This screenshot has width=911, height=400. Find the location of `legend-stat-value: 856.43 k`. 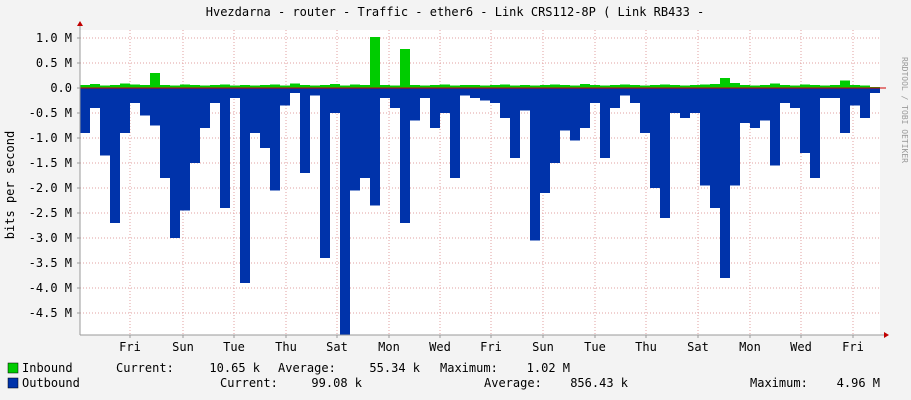

legend-stat-value: 856.43 k is located at coordinates (599, 383).